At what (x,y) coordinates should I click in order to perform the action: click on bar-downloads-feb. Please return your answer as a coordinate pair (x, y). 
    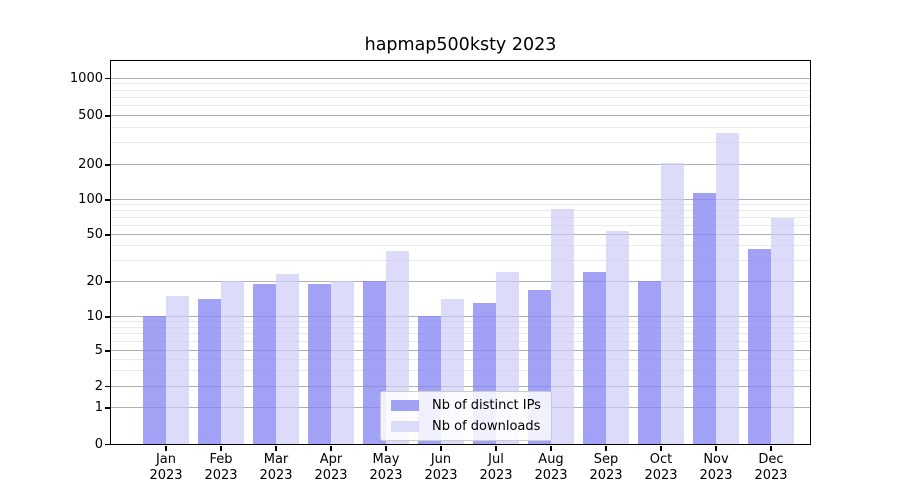
    Looking at the image, I should click on (232, 362).